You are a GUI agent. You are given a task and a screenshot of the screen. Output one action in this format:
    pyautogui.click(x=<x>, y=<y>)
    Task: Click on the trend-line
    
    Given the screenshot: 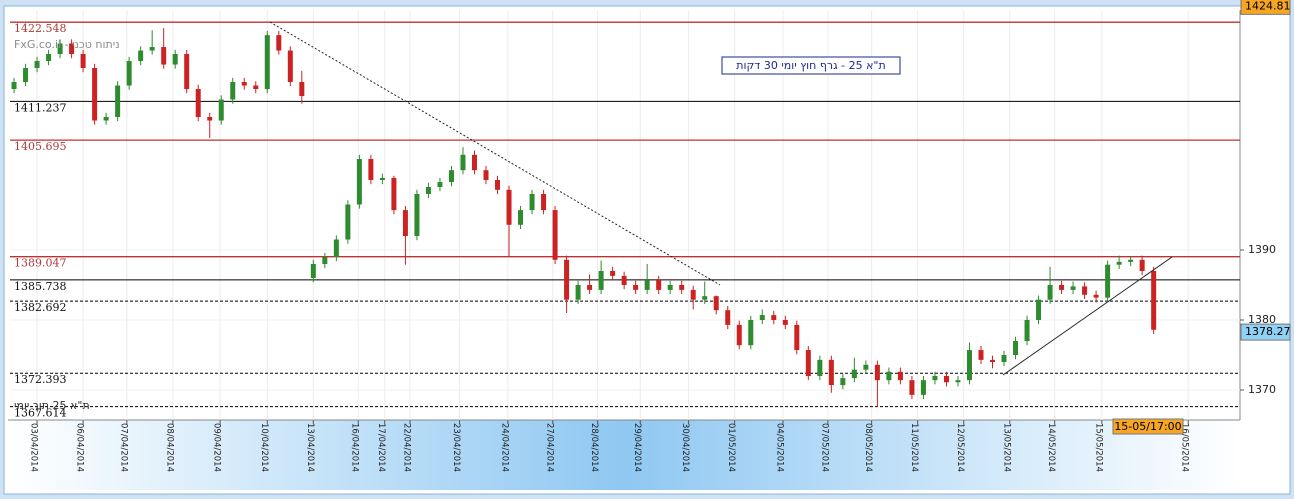 What is the action you would take?
    pyautogui.click(x=1087, y=316)
    